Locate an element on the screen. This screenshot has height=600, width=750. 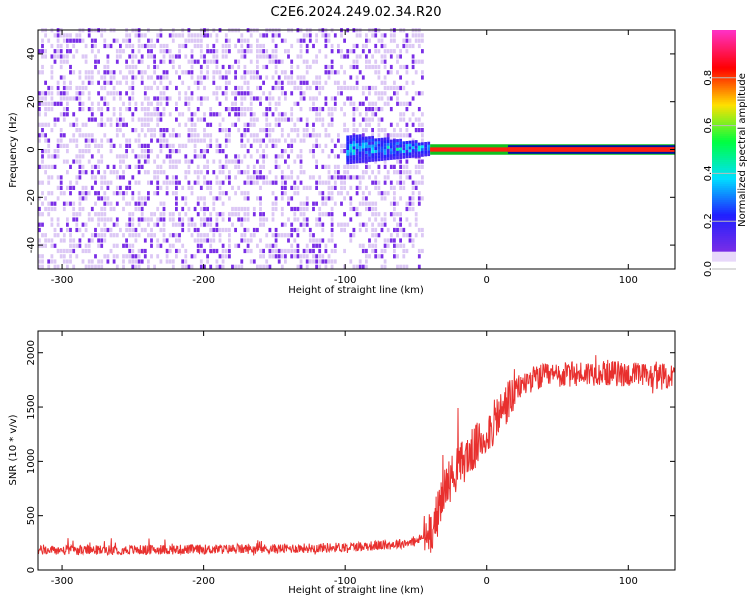
x-tick-label: 0 is located at coordinates (487, 280).